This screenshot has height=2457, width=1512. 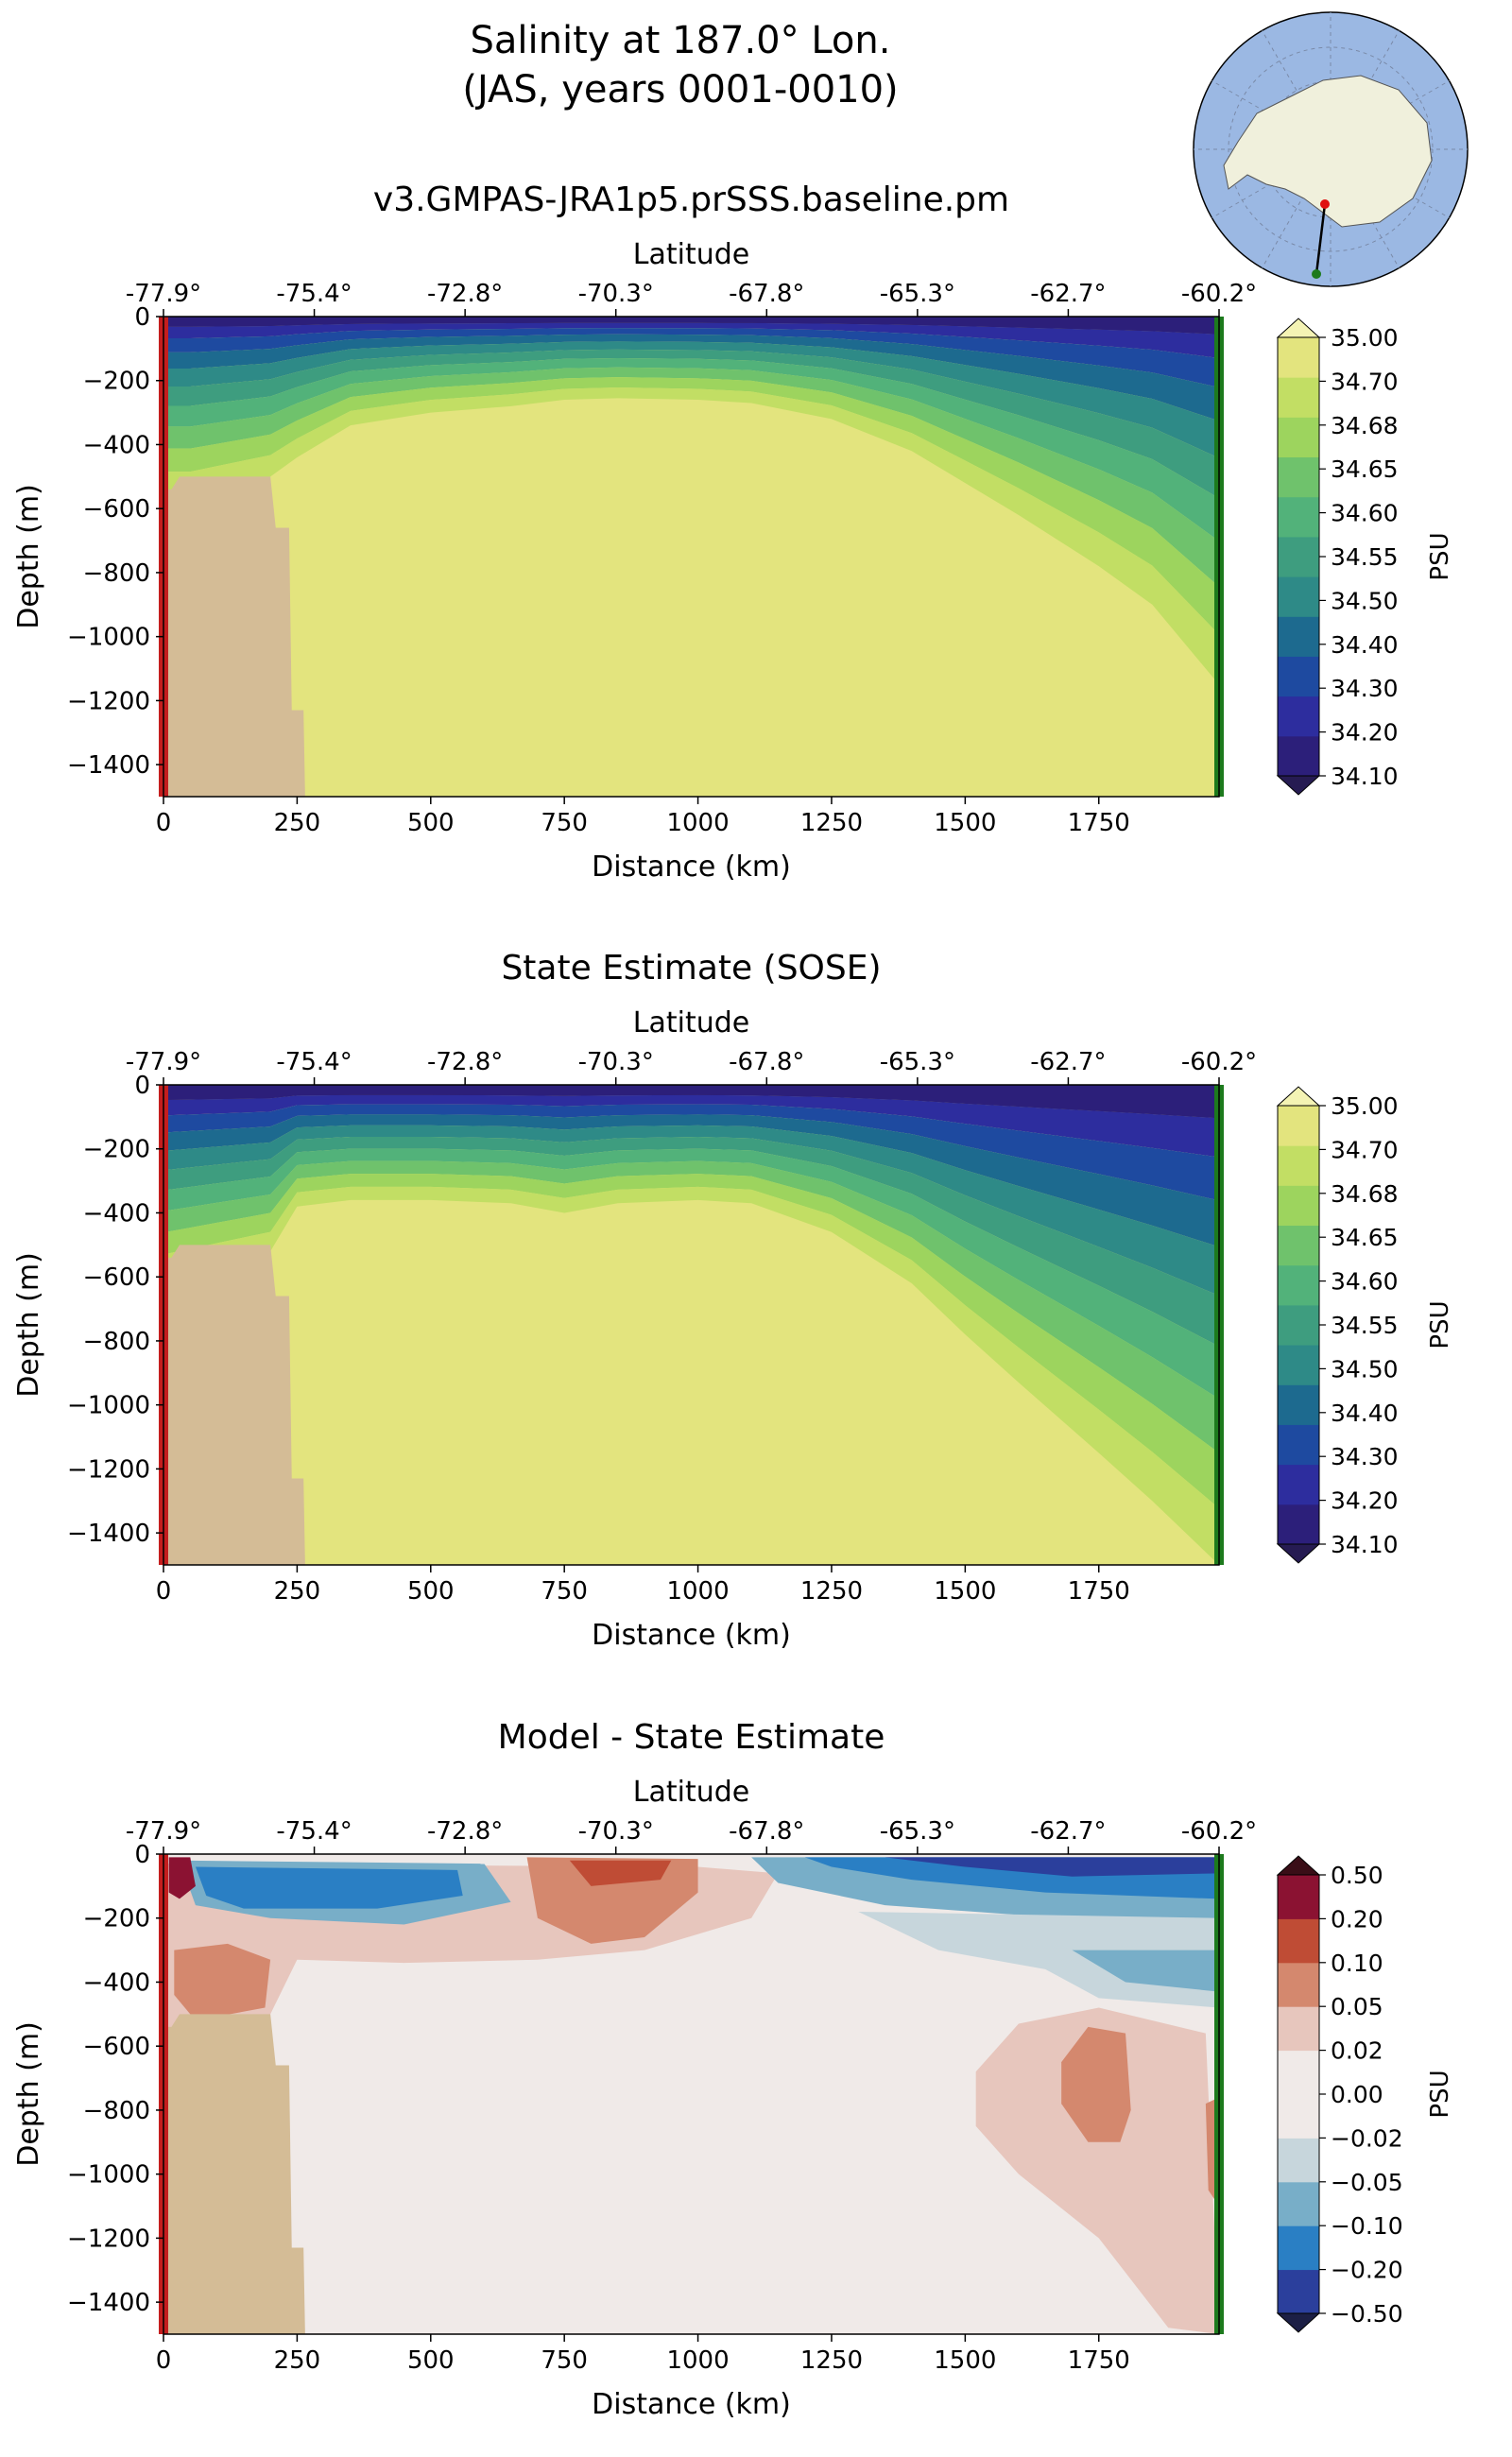 I want to click on y-tick-label: −200, so click(x=116, y=1150).